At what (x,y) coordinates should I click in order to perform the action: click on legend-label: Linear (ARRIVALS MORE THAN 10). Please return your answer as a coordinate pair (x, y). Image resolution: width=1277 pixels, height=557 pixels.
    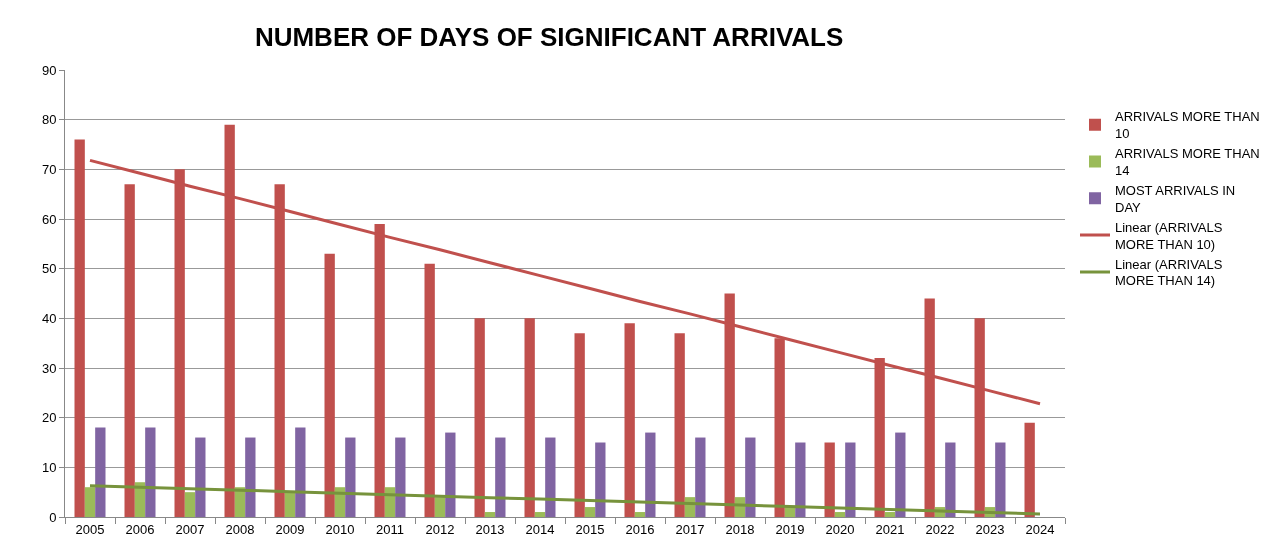
    Looking at the image, I should click on (1169, 235).